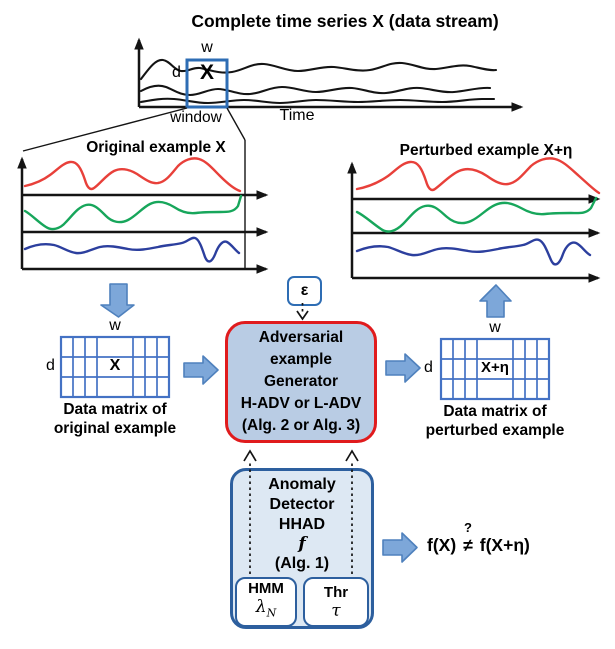 This screenshot has width=615, height=649. Describe the element at coordinates (302, 563) in the screenshot. I see `detector-algorithm: (Alg. 1)` at that location.